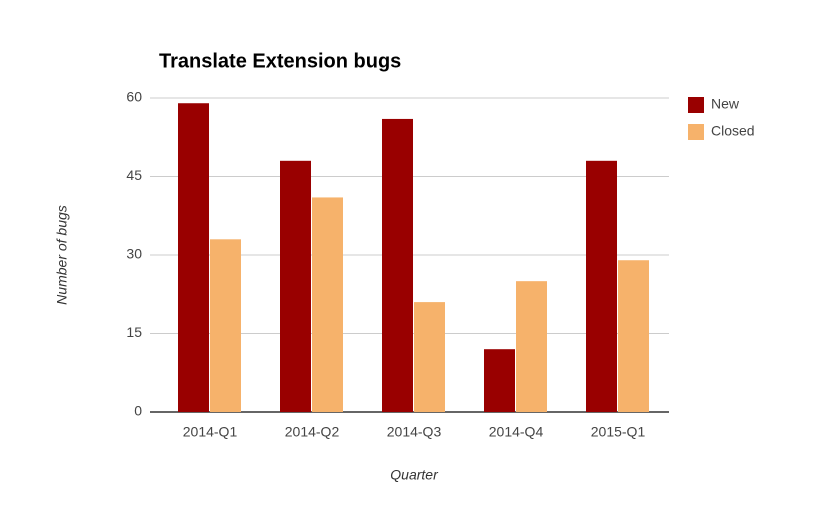 This screenshot has height=512, width=828. What do you see at coordinates (733, 131) in the screenshot?
I see `legend-label: Closed` at bounding box center [733, 131].